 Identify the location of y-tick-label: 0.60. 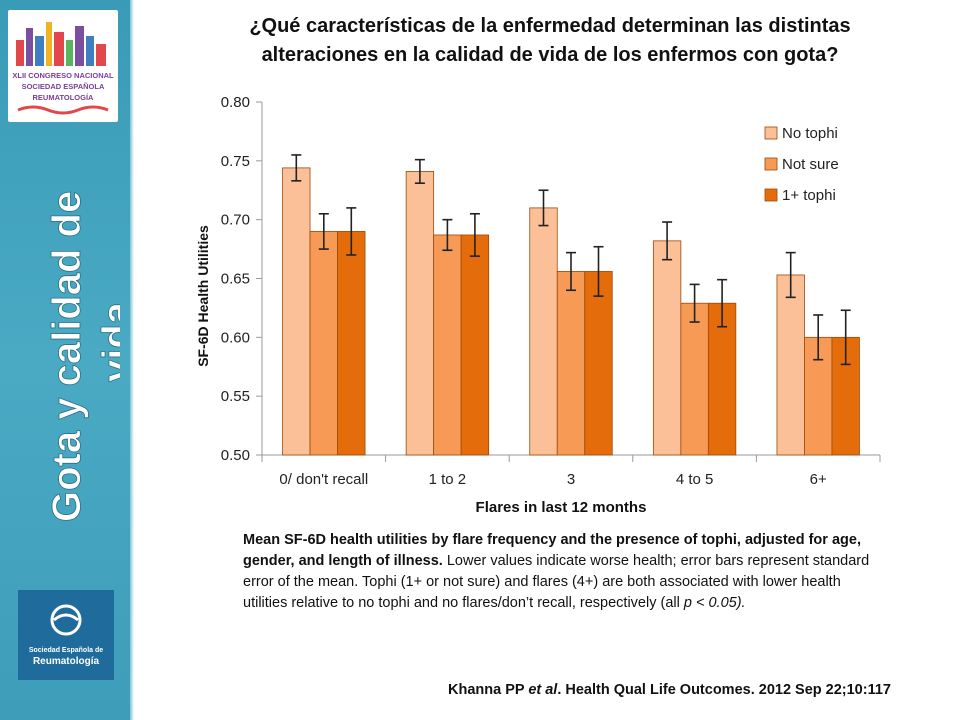
(235, 337).